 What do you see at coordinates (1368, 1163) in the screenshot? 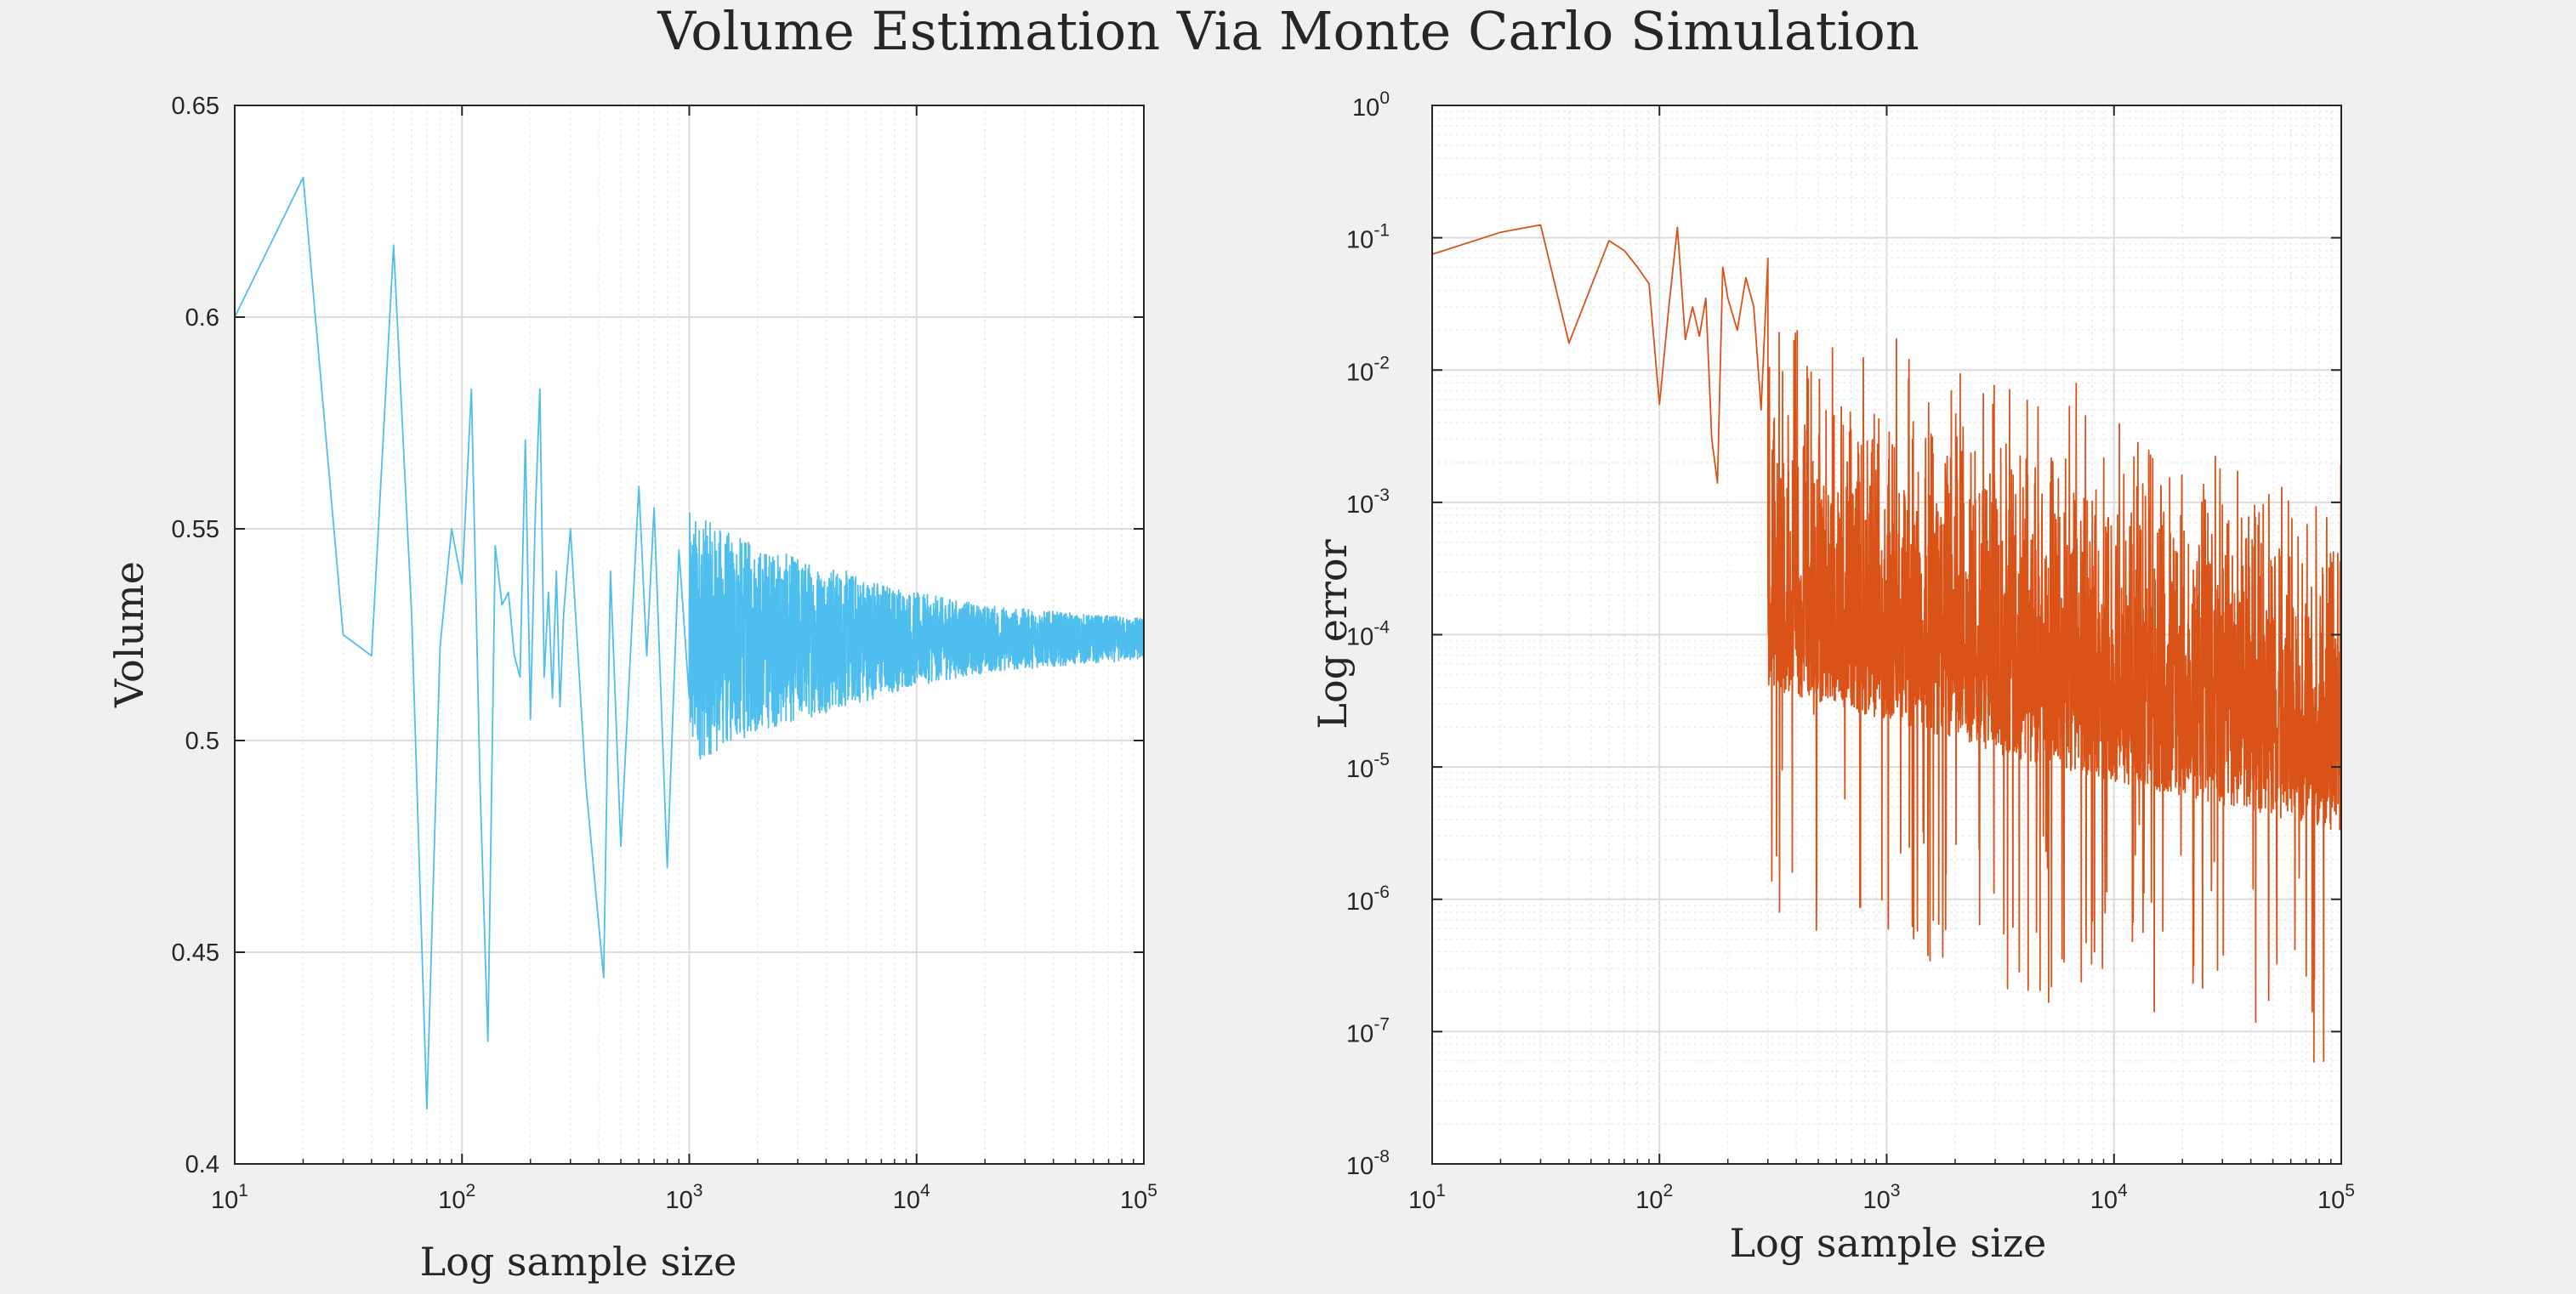
I see `y-tick-label: 10⁻⁸` at bounding box center [1368, 1163].